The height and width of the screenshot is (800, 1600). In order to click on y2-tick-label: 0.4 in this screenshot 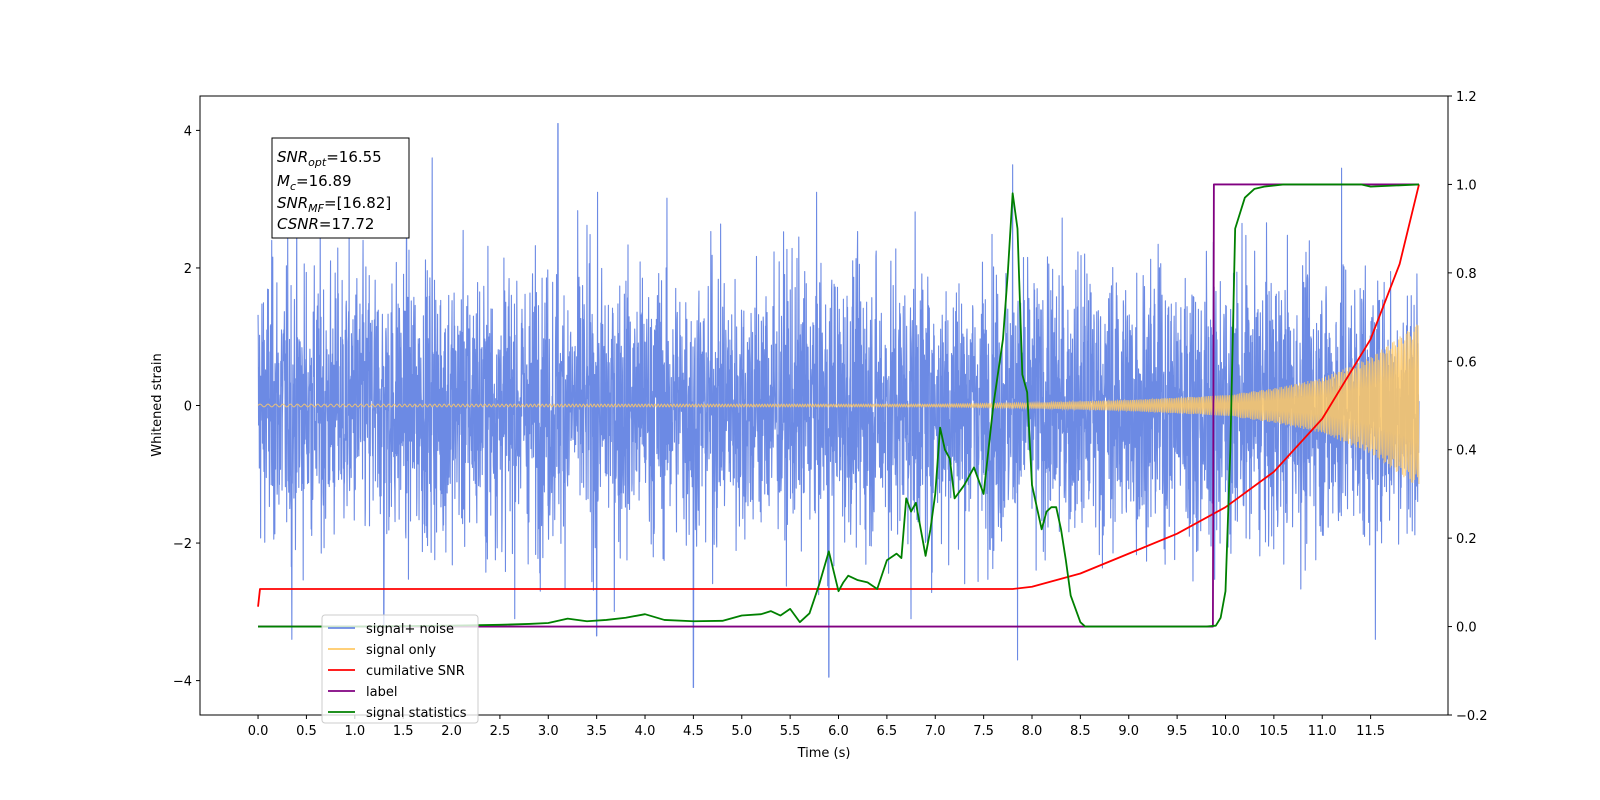, I will do `click(1466, 451)`.